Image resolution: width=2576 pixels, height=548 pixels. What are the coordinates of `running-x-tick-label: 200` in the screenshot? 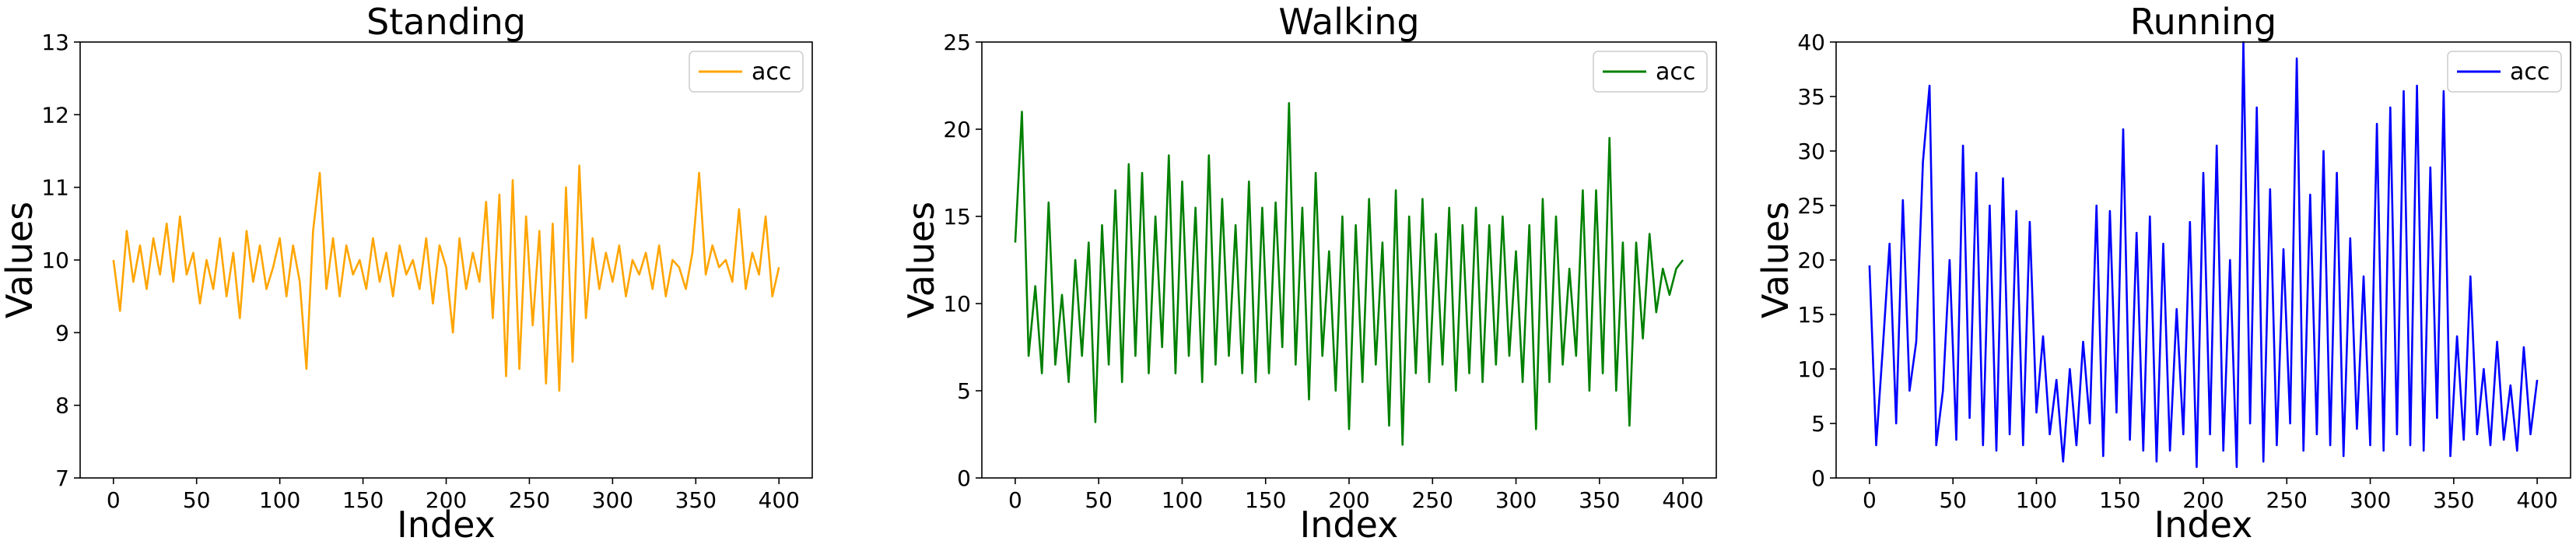 It's located at (2203, 500).